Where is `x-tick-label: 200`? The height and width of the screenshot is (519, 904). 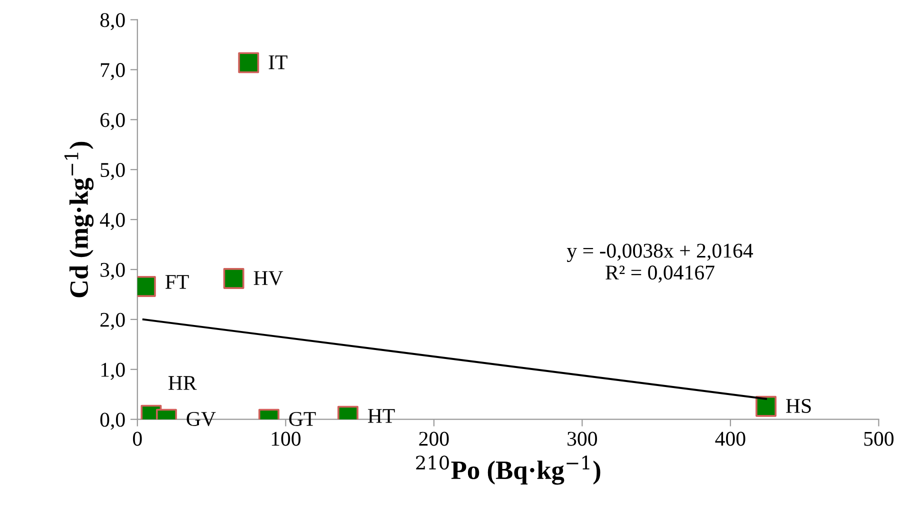
x-tick-label: 200 is located at coordinates (434, 439).